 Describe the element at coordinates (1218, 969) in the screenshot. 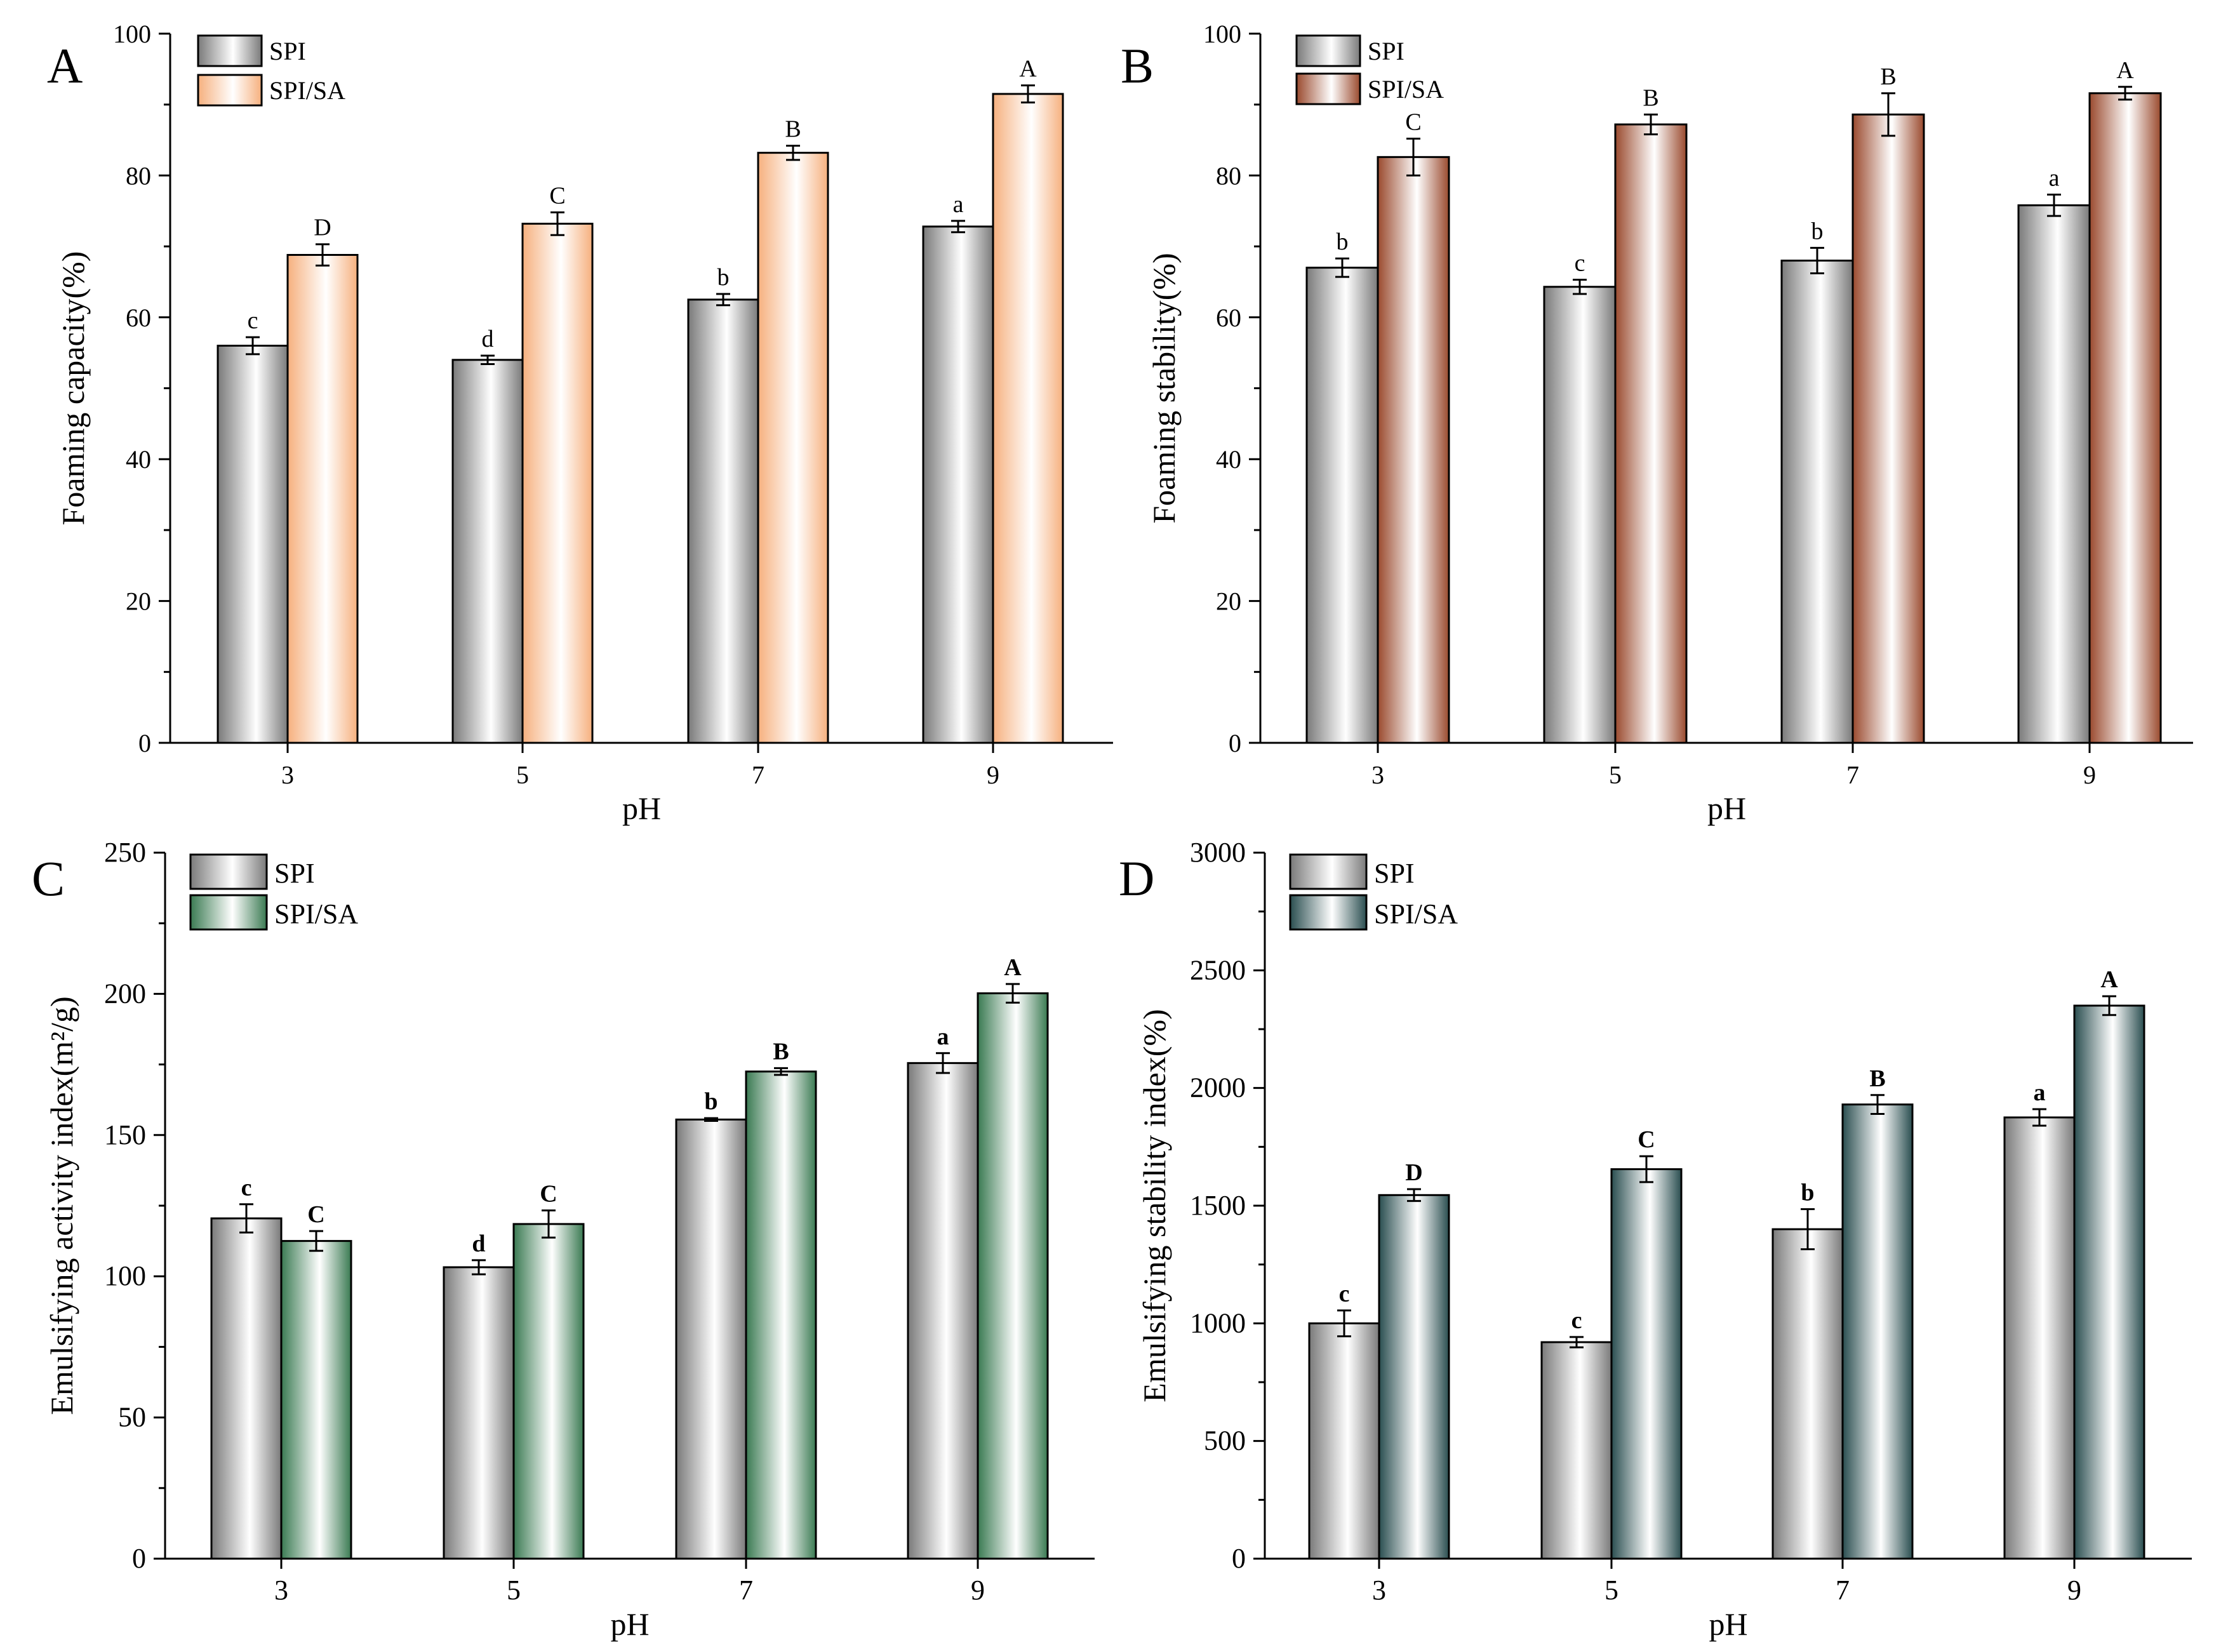

I see `y-tick-label: 2500` at that location.